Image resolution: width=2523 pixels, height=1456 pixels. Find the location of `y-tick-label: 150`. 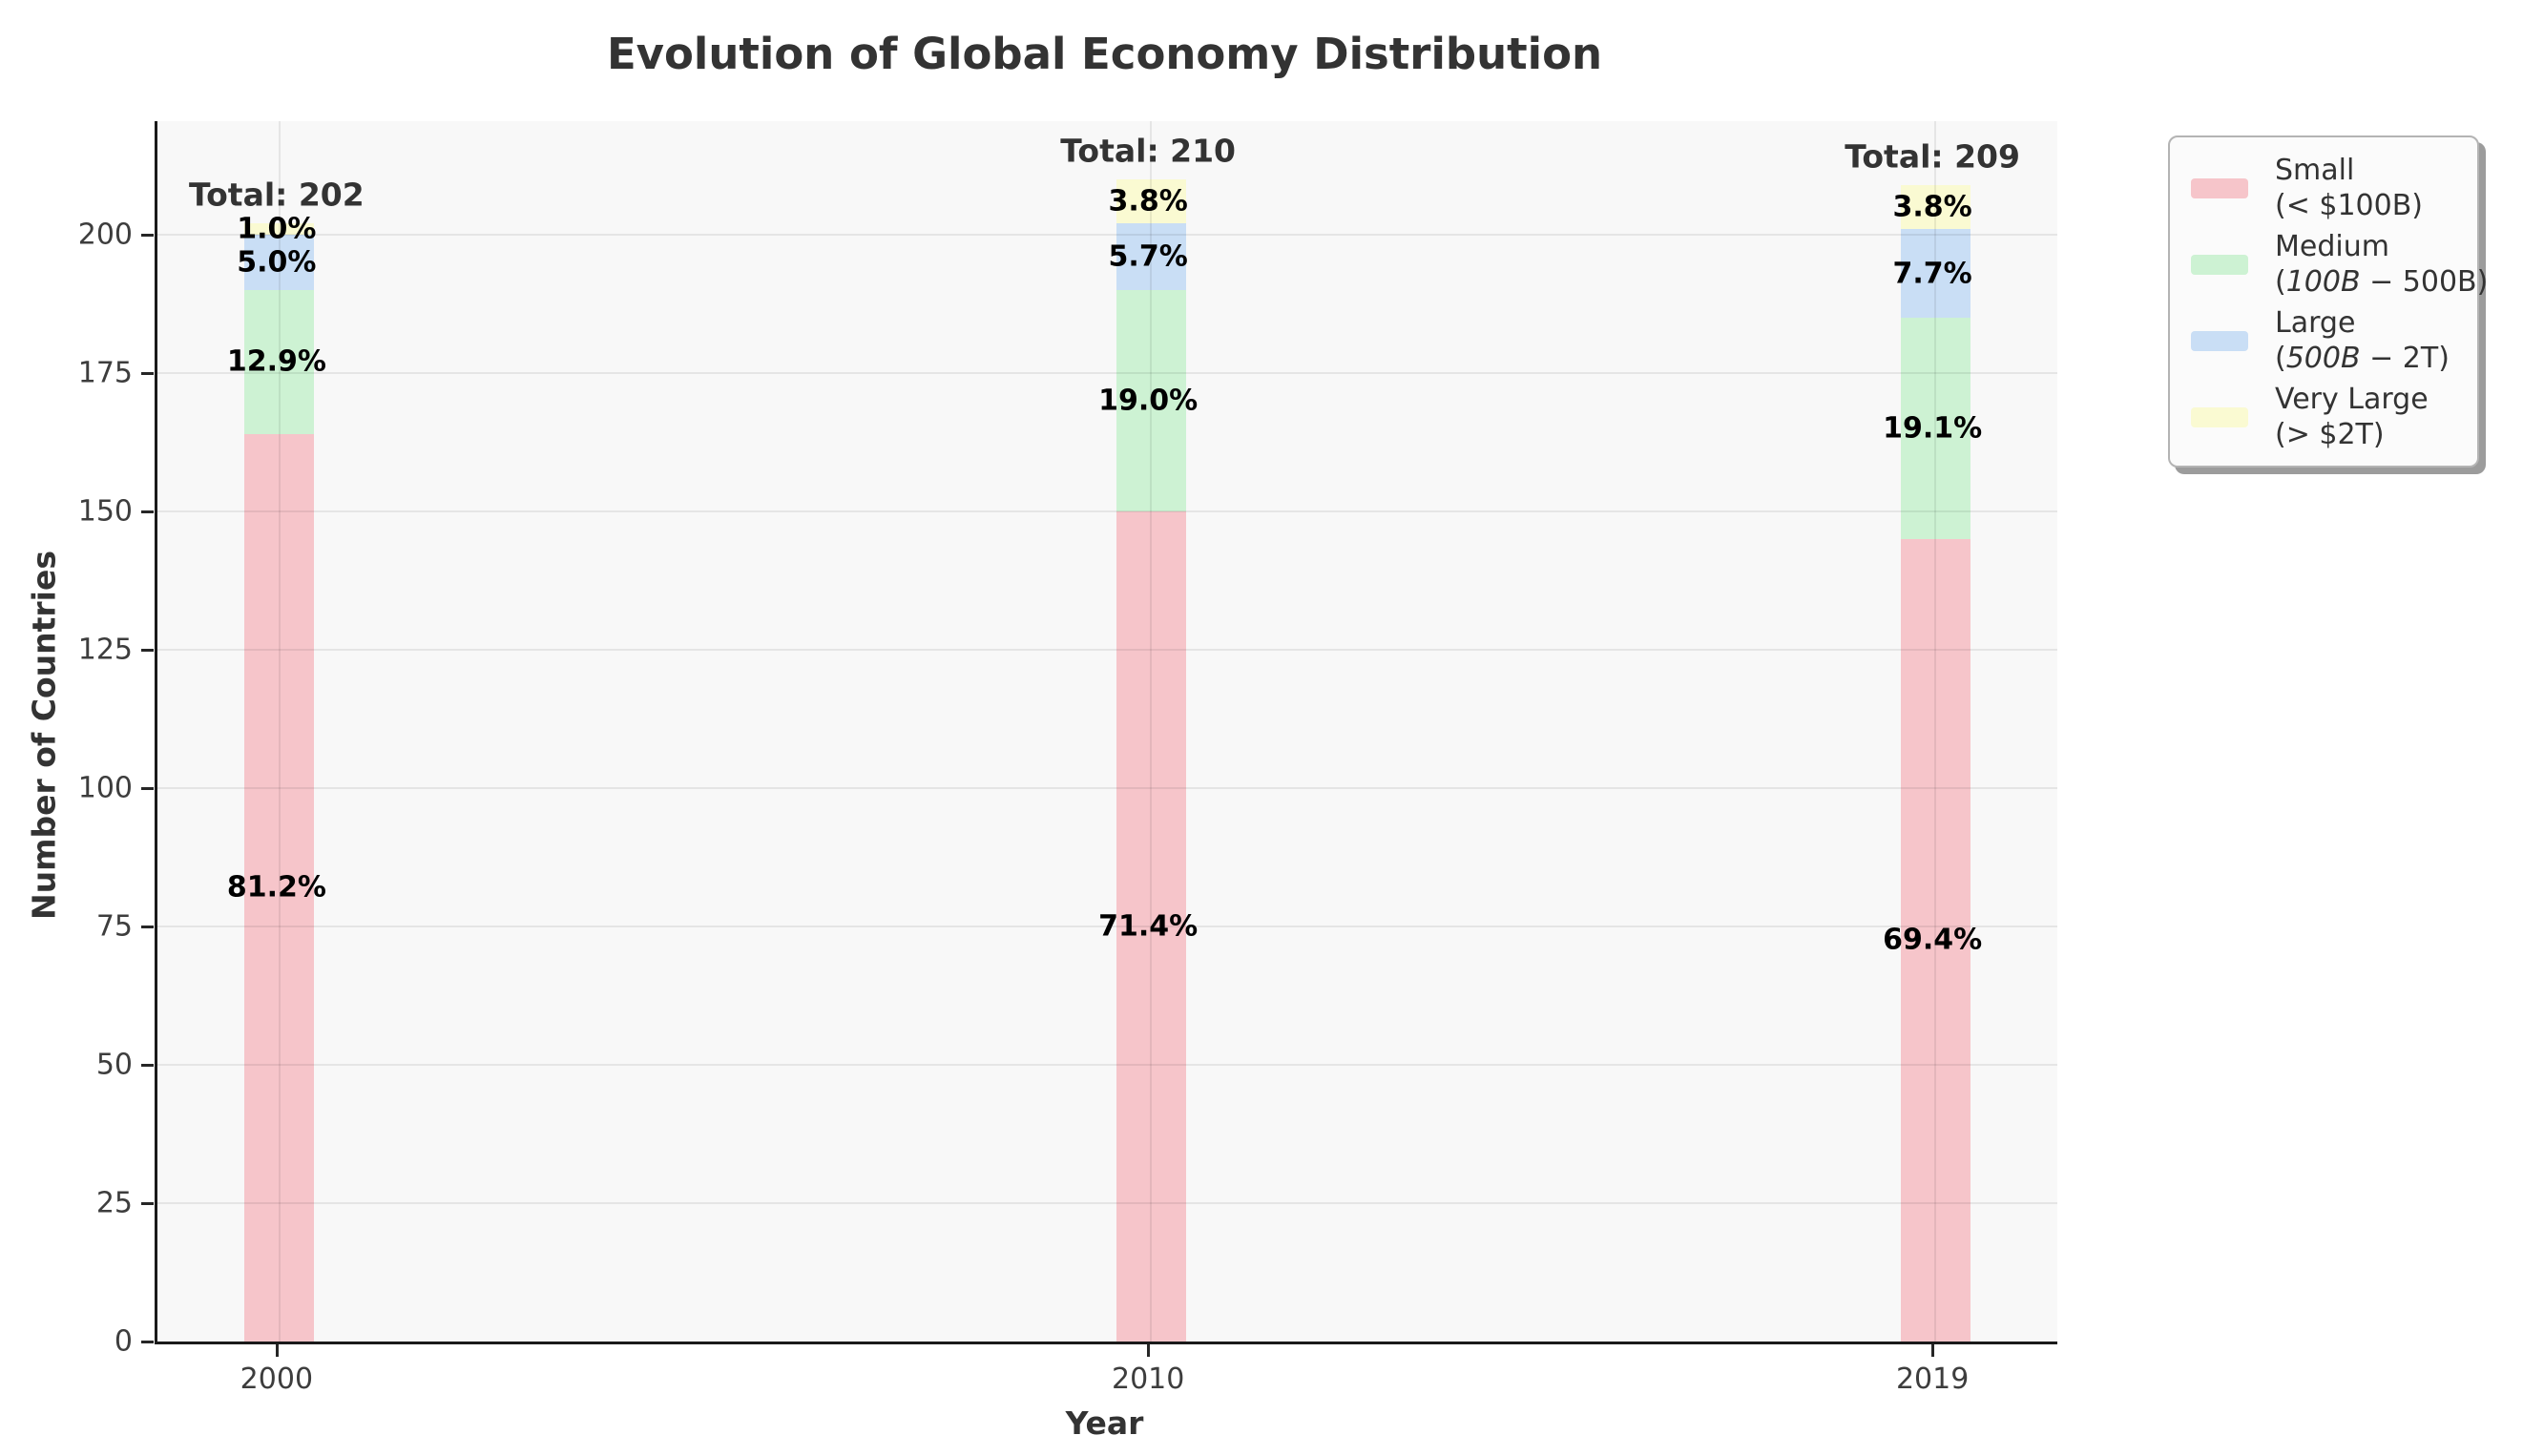

y-tick-label: 150 is located at coordinates (105, 512).